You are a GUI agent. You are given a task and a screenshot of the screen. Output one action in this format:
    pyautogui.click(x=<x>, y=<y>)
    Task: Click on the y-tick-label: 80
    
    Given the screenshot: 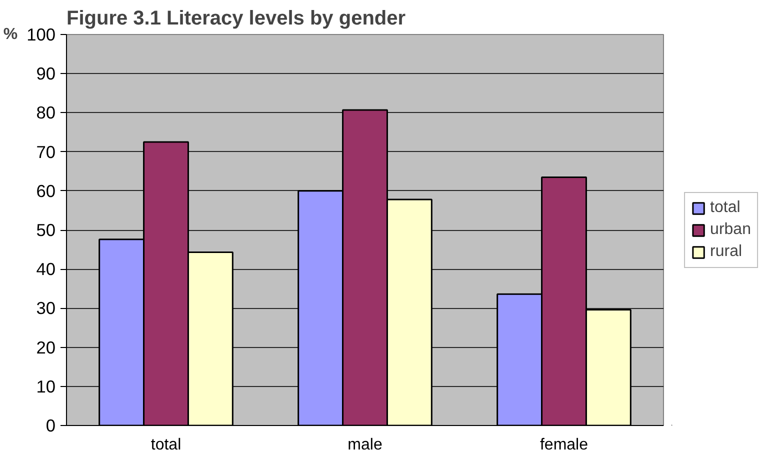 What is the action you would take?
    pyautogui.click(x=46, y=112)
    